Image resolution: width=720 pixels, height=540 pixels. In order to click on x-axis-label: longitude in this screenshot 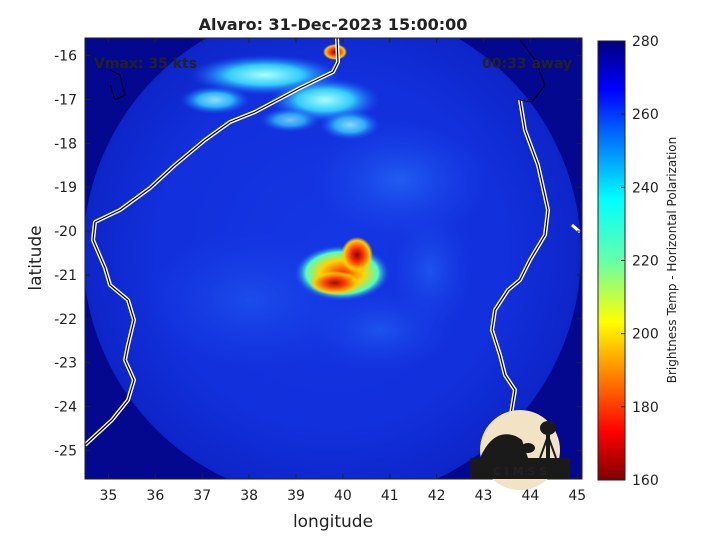, I will do `click(333, 522)`.